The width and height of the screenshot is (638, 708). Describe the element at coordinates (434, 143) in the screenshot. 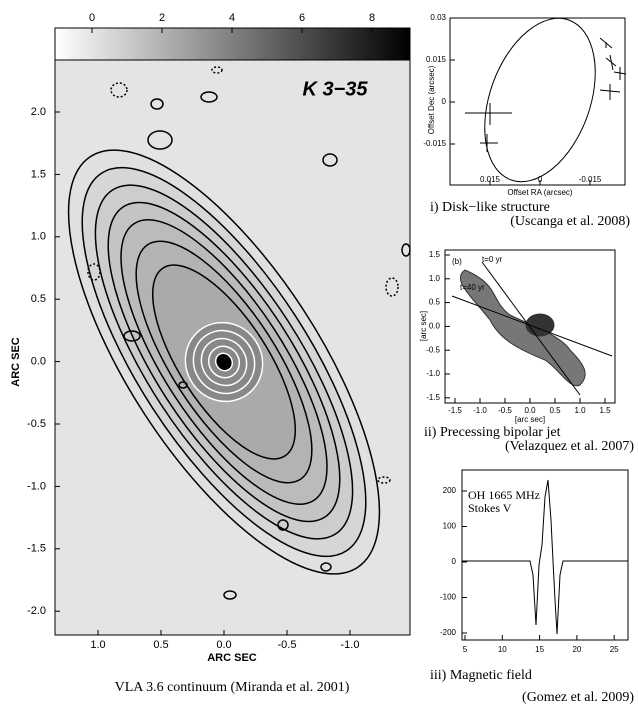

I see `y-tick-label: -0.015` at that location.